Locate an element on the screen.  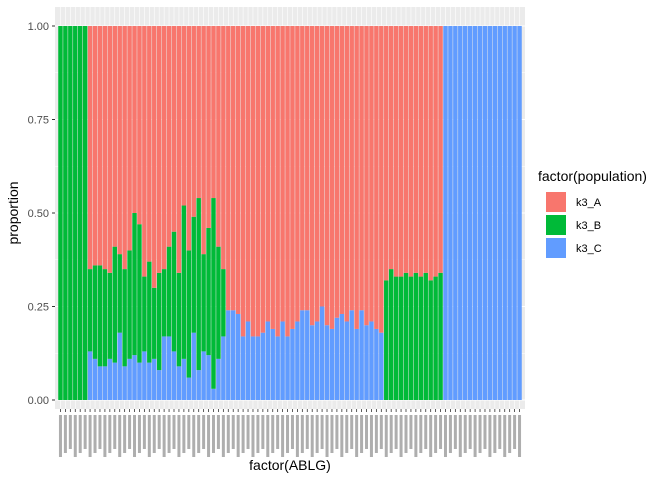
legend: factor(population) k3_A k3_B k3_C is located at coordinates (592, 213).